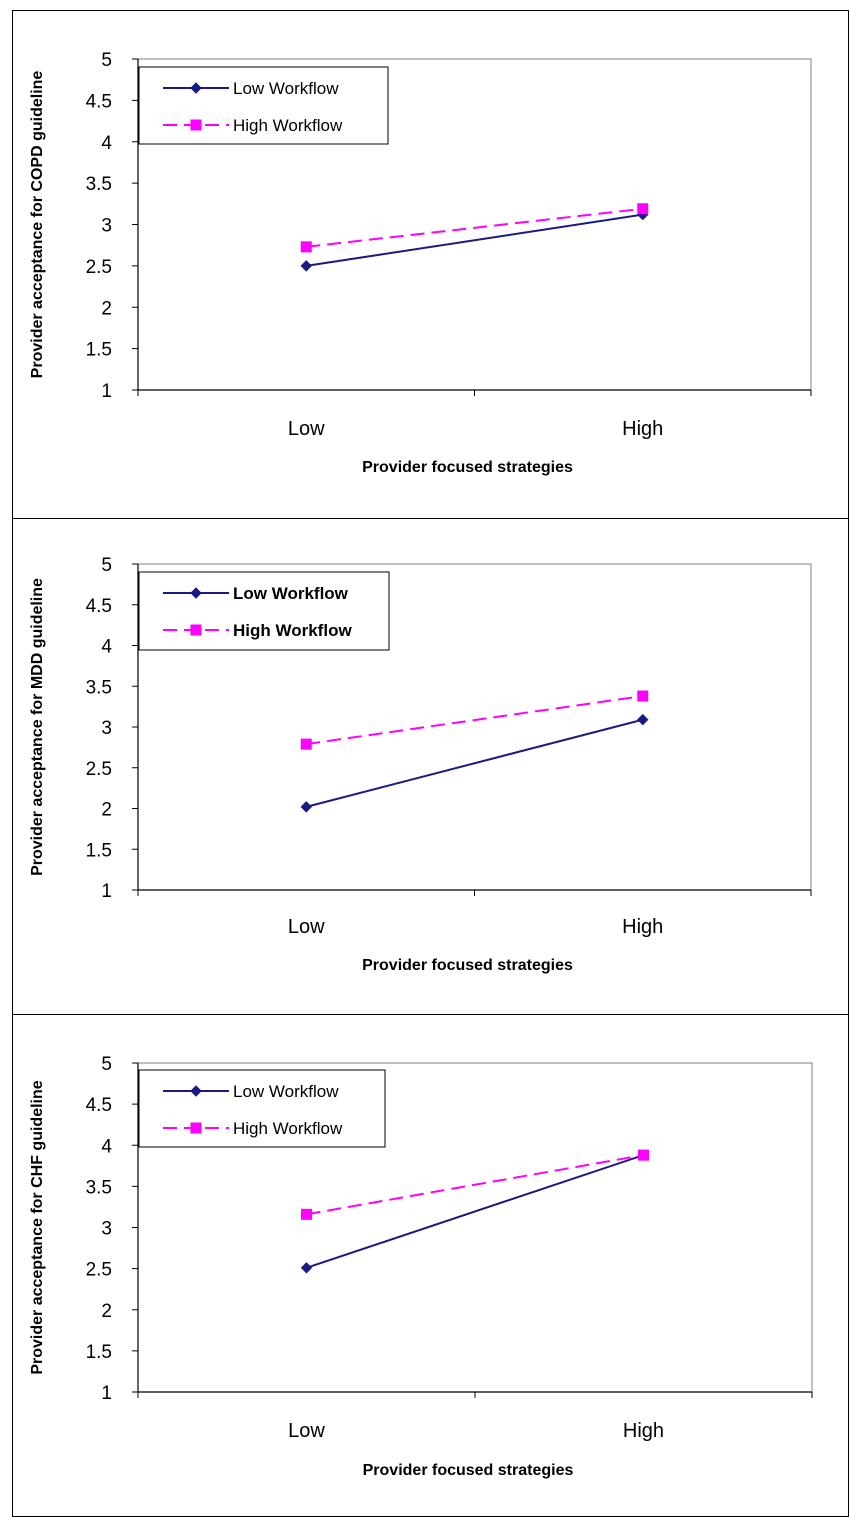  What do you see at coordinates (37, 1227) in the screenshot?
I see `y-axis-title: Provider acceptance for CHF guideline` at bounding box center [37, 1227].